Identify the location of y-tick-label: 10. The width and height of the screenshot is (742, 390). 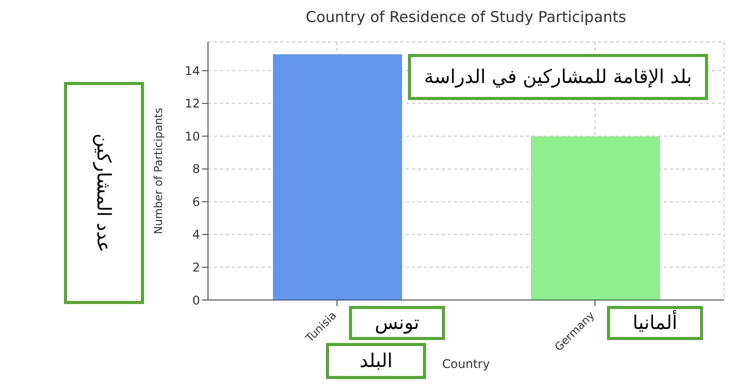
(192, 136).